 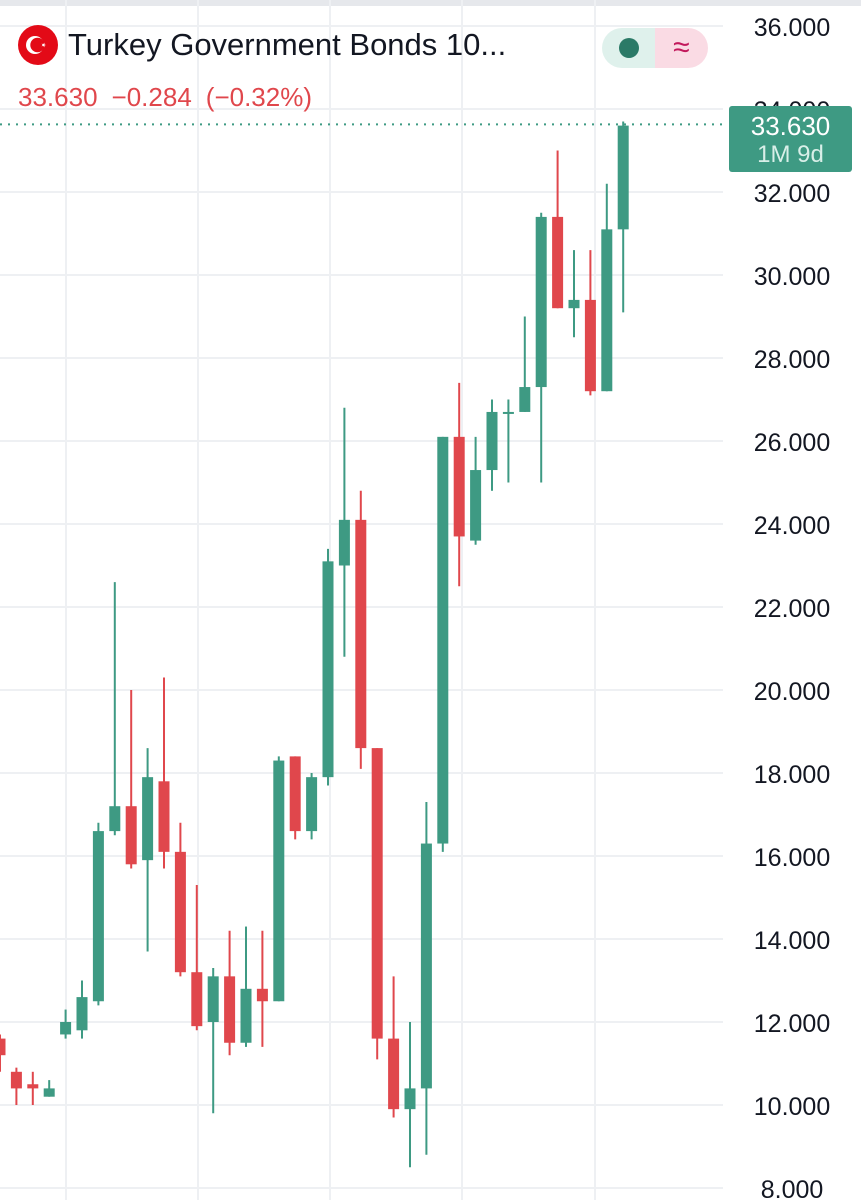 I want to click on market-dot-button, so click(x=628, y=48).